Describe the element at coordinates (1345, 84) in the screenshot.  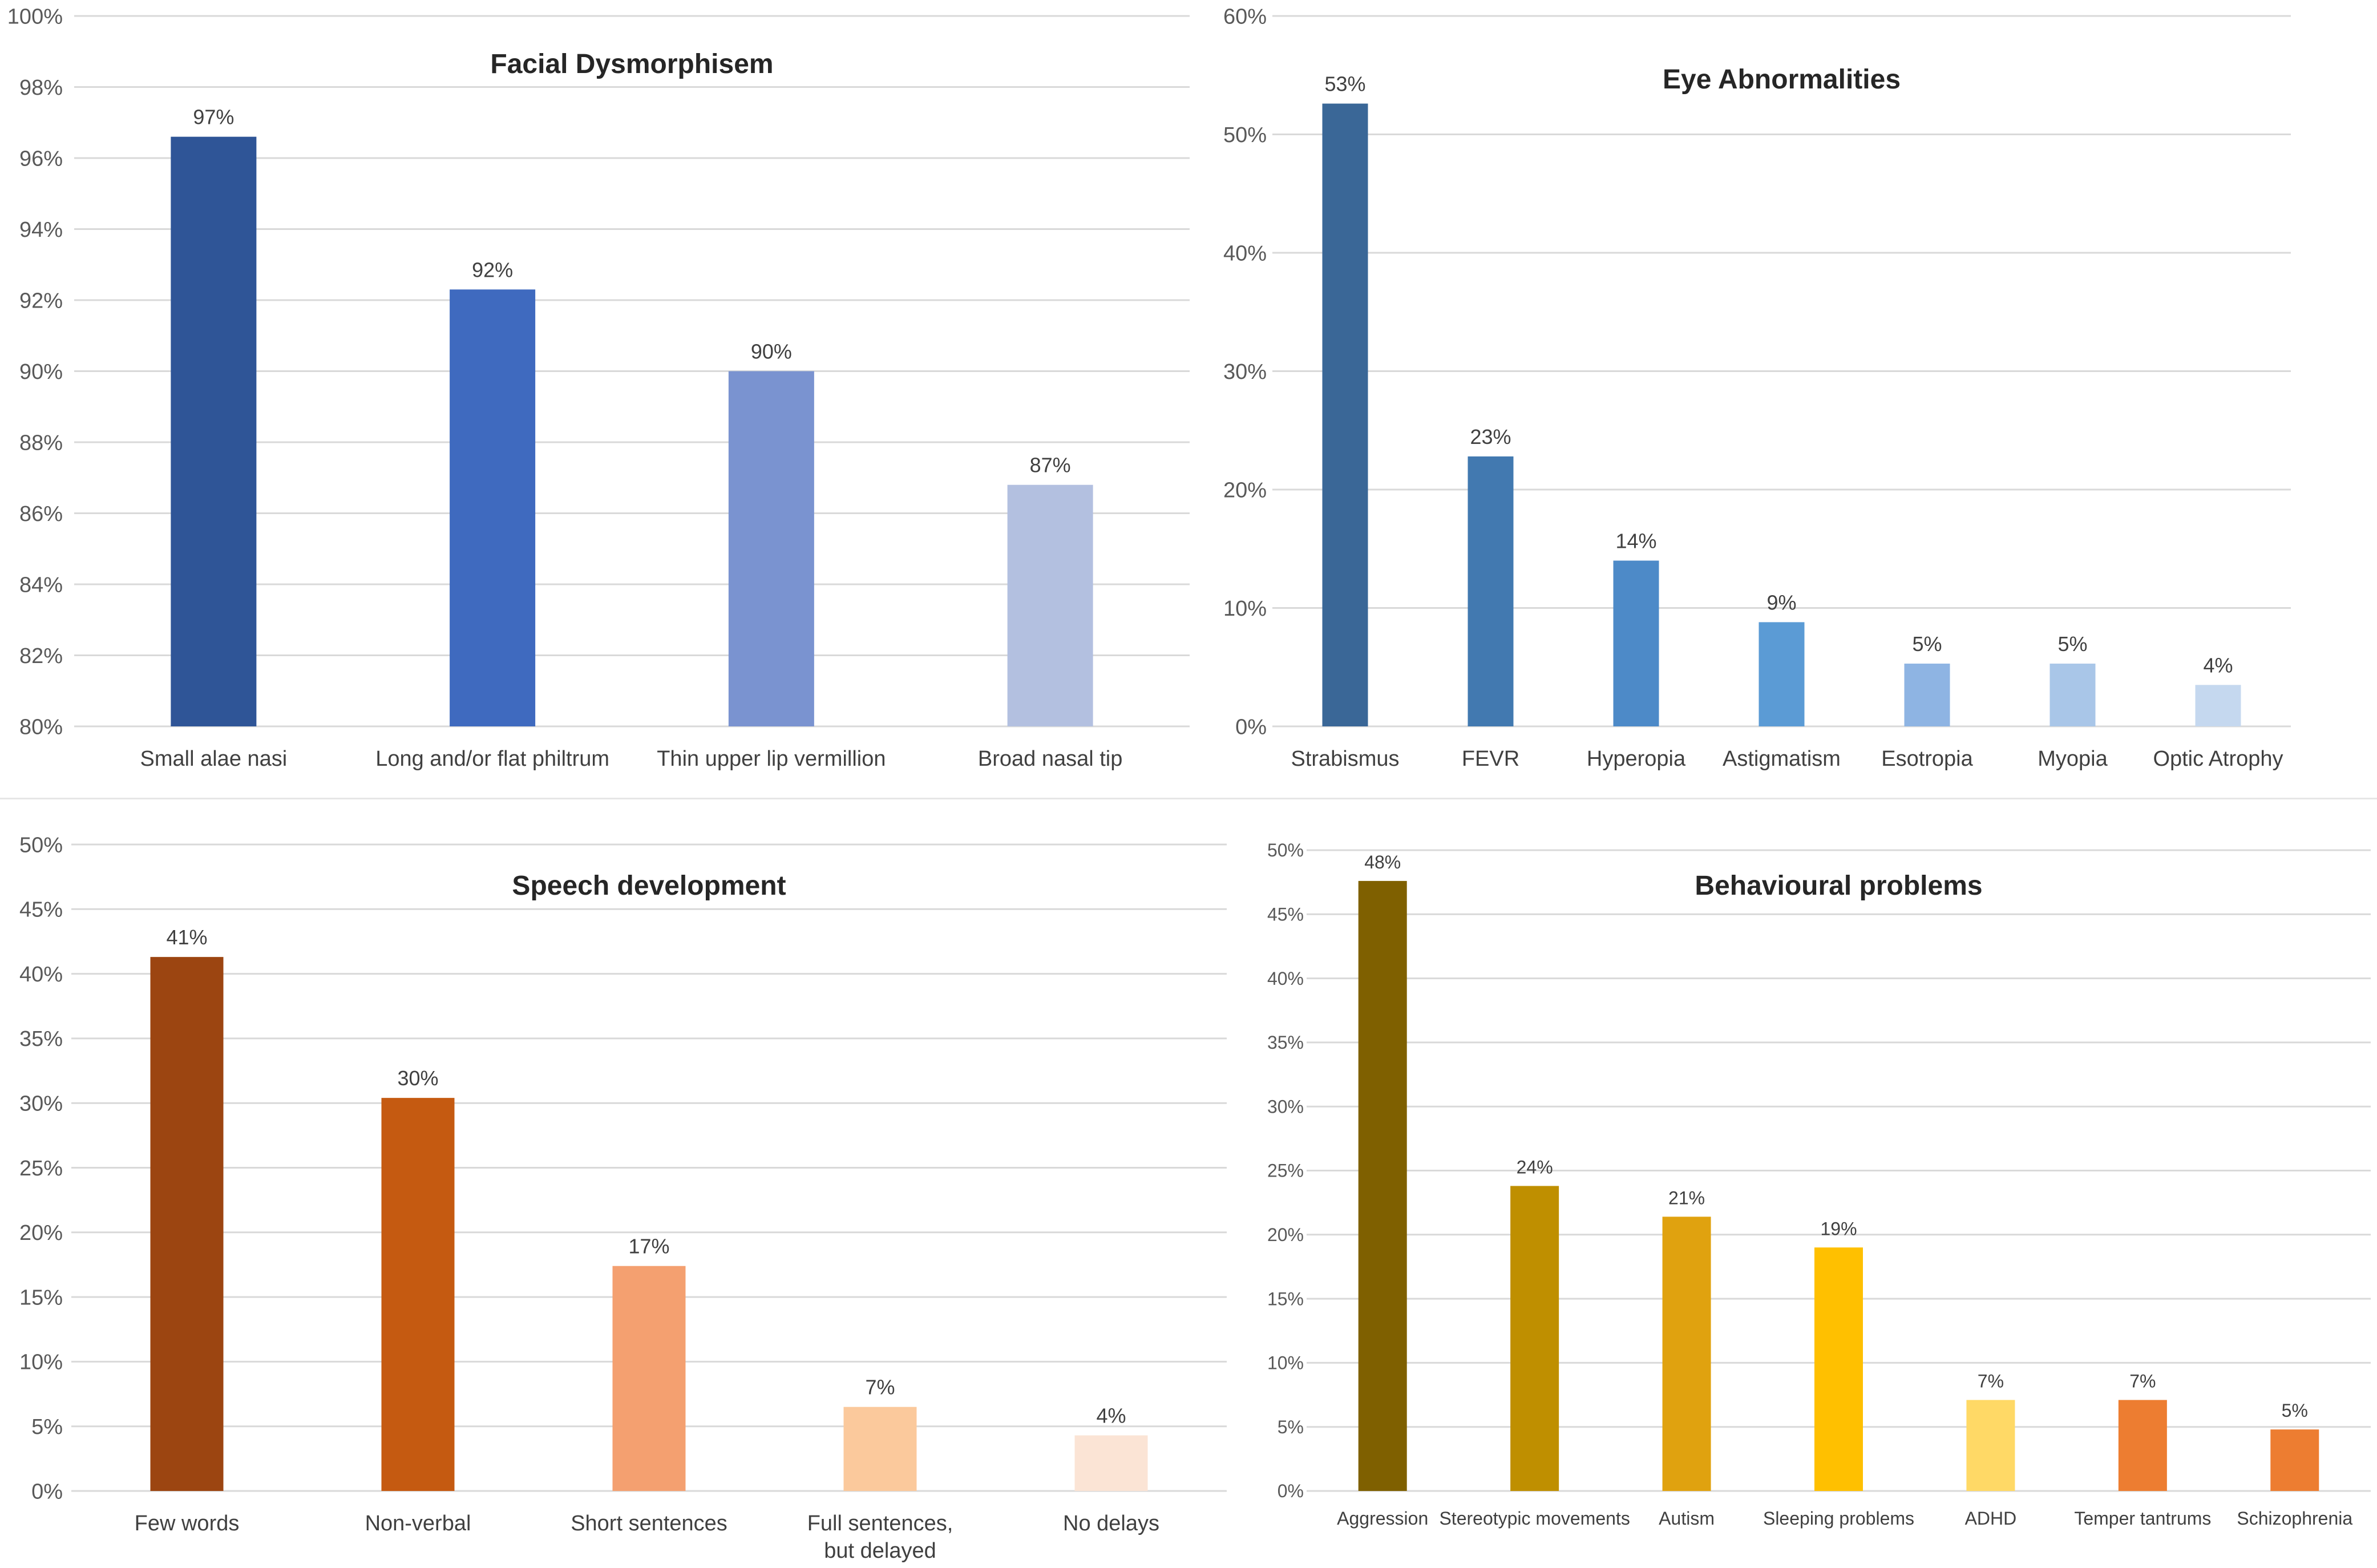
I see `data-label-strabismus: 53%` at that location.